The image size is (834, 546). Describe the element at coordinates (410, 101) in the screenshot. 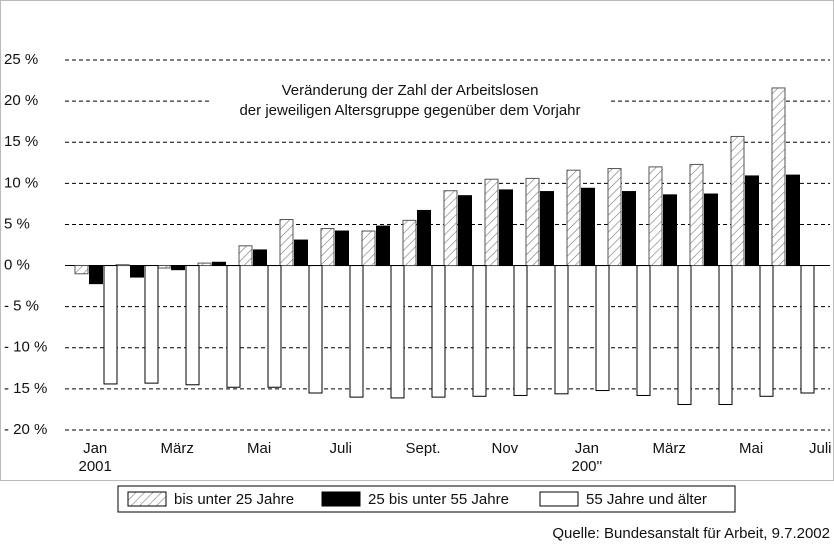

I see `title-box` at that location.